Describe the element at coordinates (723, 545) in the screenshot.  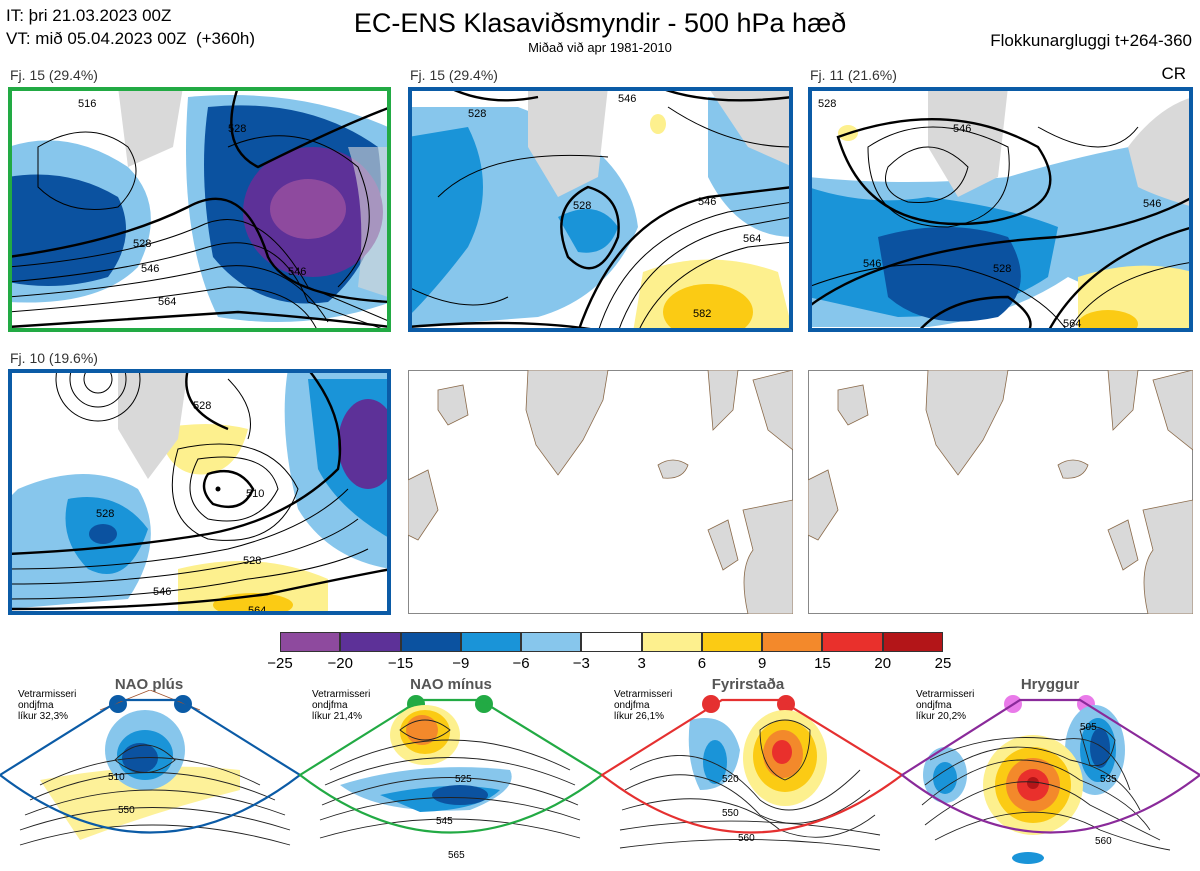
I see `british-isles` at that location.